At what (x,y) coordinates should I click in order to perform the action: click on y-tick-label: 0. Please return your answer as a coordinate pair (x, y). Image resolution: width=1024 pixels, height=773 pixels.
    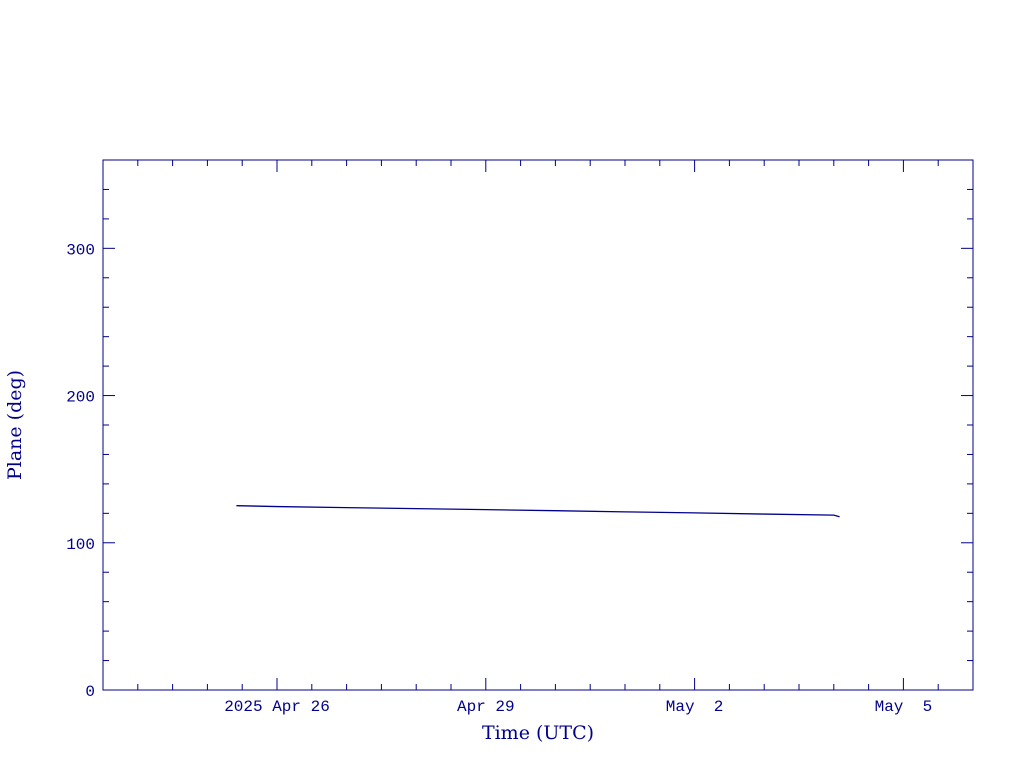
    Looking at the image, I should click on (90, 692).